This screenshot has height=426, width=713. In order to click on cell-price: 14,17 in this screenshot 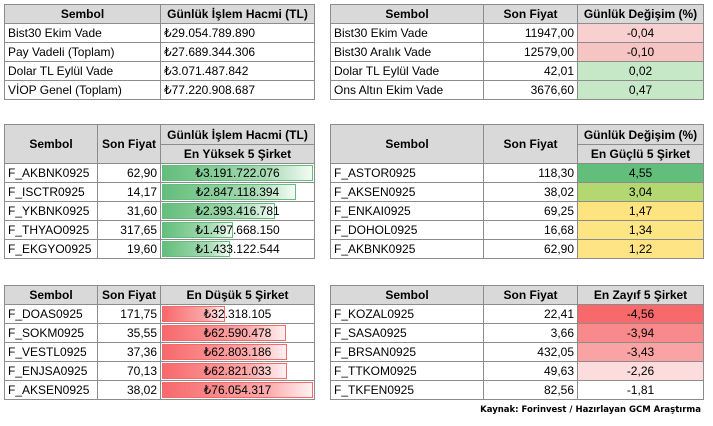, I will do `click(129, 192)`.